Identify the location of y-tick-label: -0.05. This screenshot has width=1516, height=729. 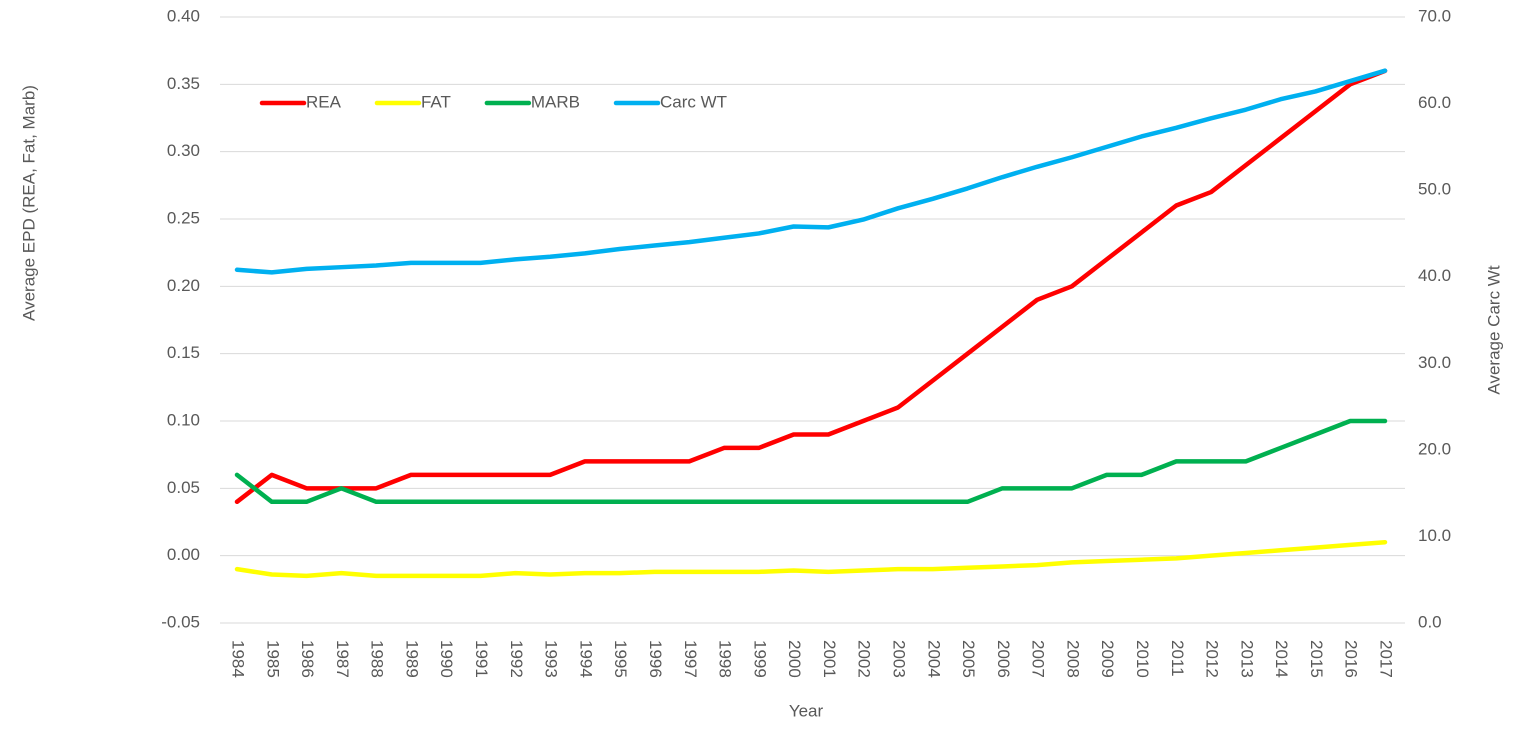
(180, 621).